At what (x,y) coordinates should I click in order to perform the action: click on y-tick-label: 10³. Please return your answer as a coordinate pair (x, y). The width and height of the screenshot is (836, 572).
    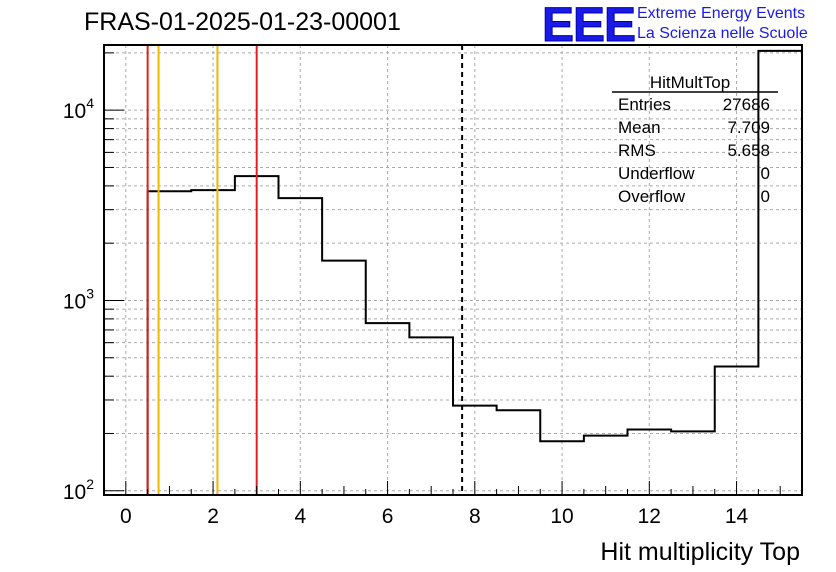
    Looking at the image, I should click on (78, 299).